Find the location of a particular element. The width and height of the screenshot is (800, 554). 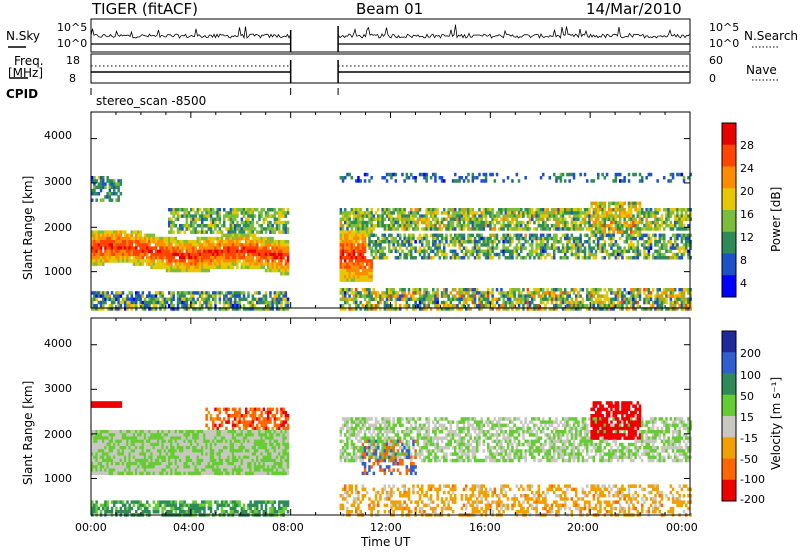

velocity-cb-tick-m200: -200 is located at coordinates (752, 499).